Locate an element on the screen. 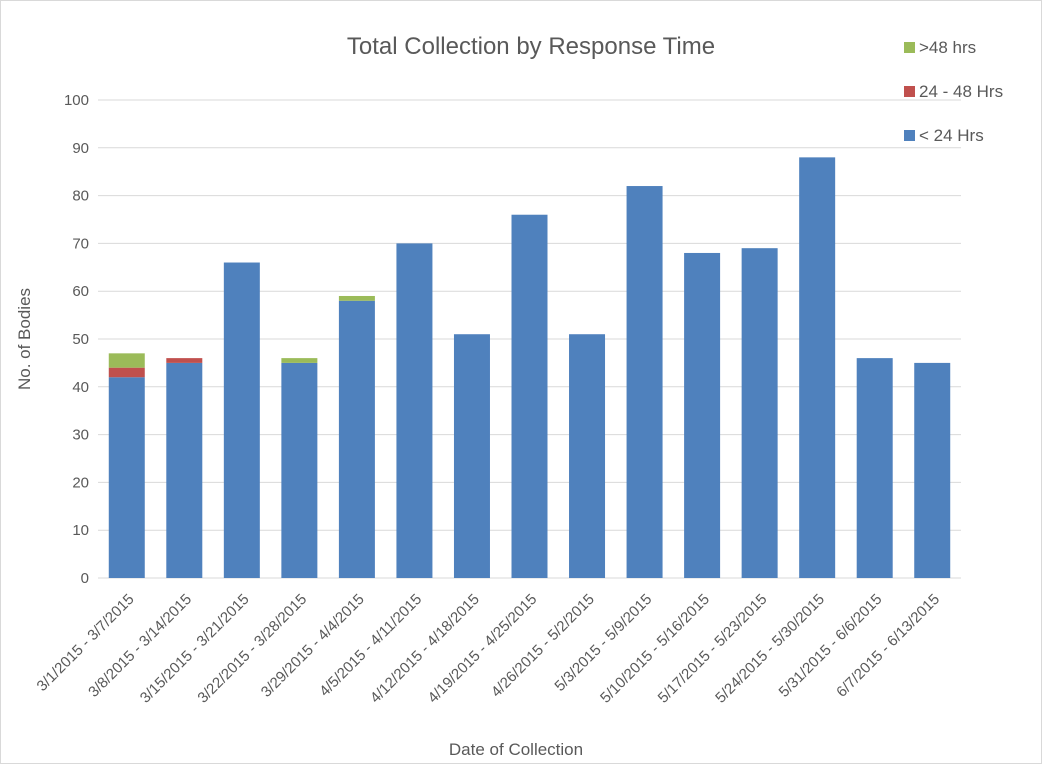 Image resolution: width=1042 pixels, height=764 pixels. y-tick-label: 80 is located at coordinates (80, 196).